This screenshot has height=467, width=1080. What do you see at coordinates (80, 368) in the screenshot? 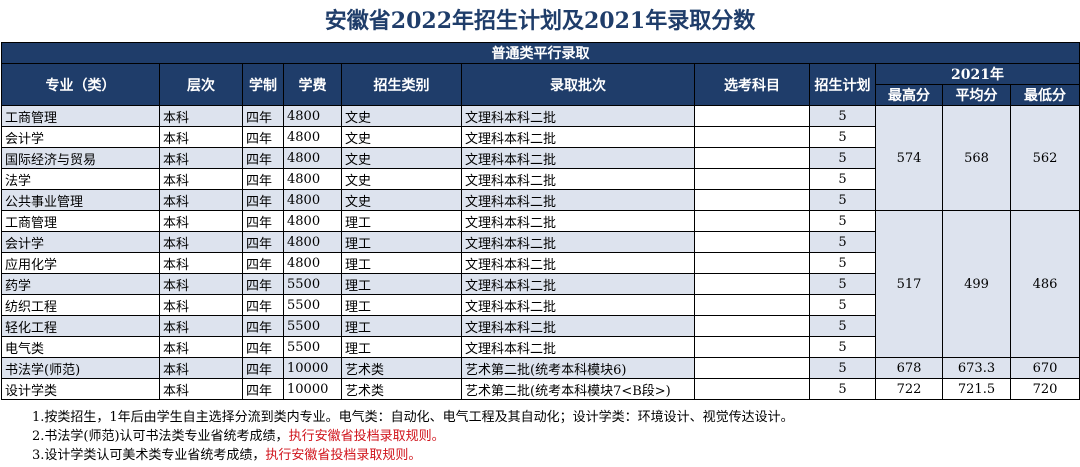
I see `cell-major: 书法学(师范)` at bounding box center [80, 368].